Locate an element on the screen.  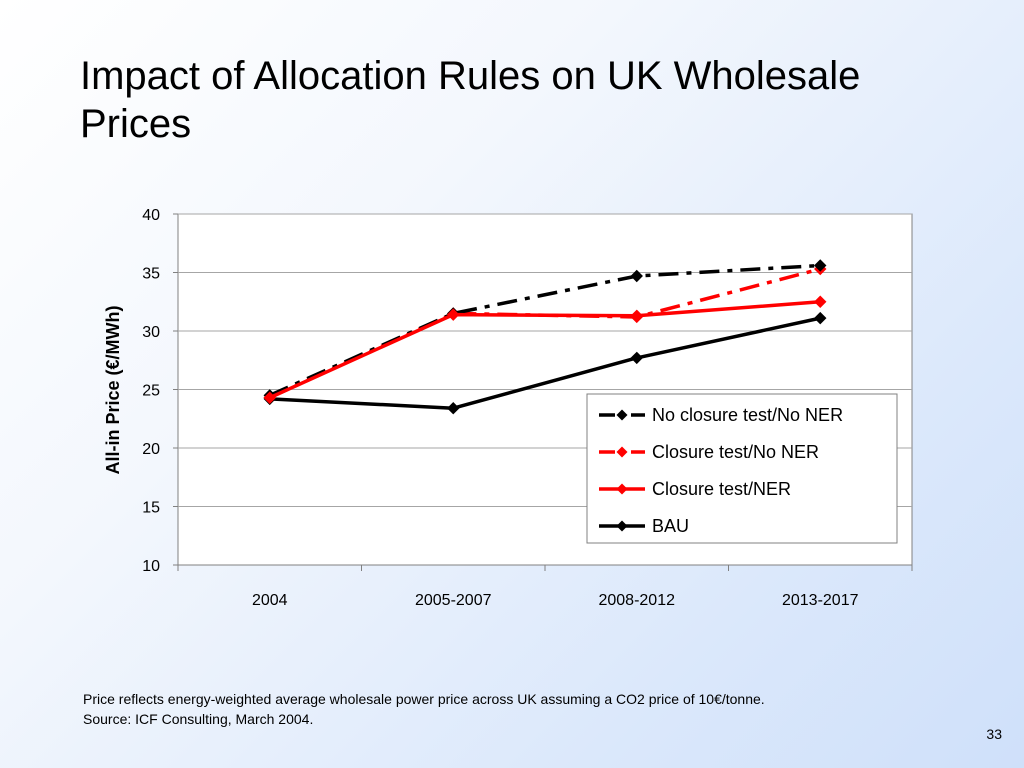
y-tick-label-10: 10 is located at coordinates (151, 566).